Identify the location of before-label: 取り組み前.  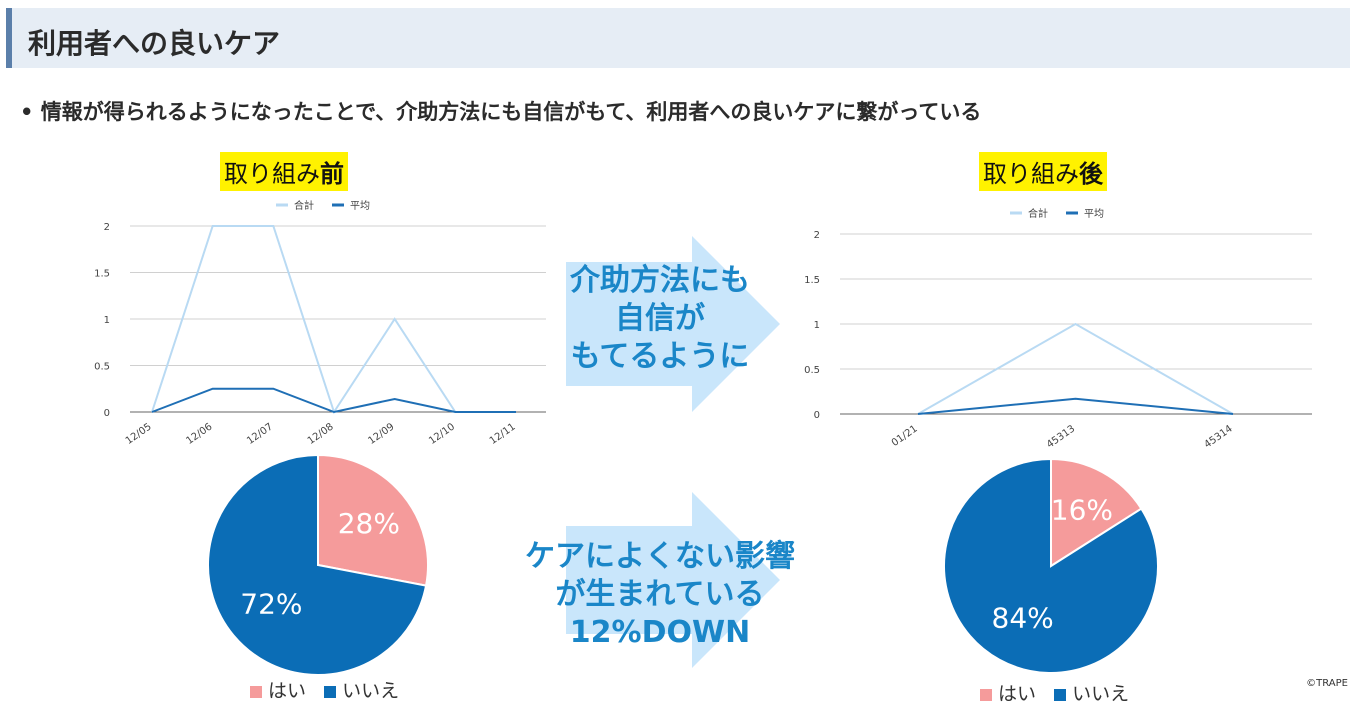
(284, 171).